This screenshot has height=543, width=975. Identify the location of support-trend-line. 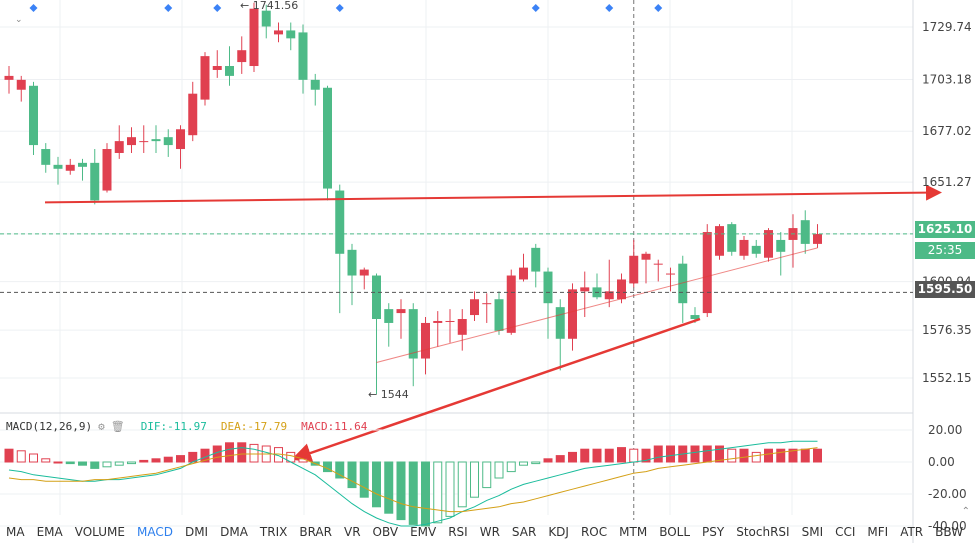
(597, 305).